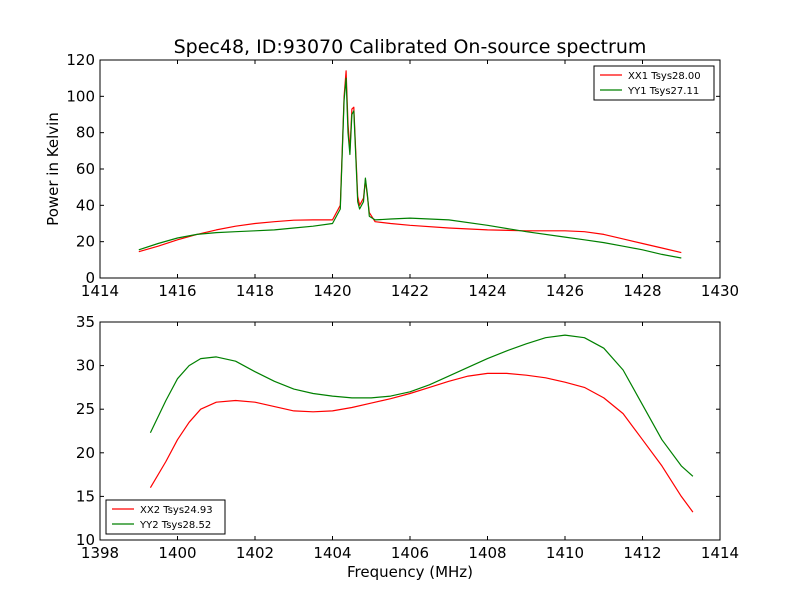 The height and width of the screenshot is (600, 800). What do you see at coordinates (410, 572) in the screenshot?
I see `x-axis-label: Frequency (MHz)` at bounding box center [410, 572].